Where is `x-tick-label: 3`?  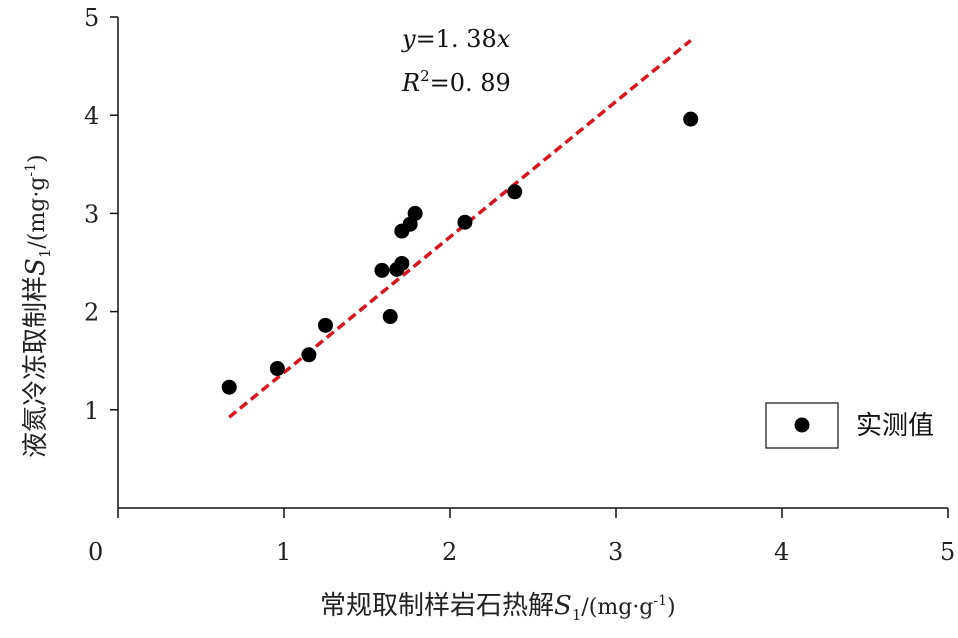
x-tick-label: 3 is located at coordinates (615, 552).